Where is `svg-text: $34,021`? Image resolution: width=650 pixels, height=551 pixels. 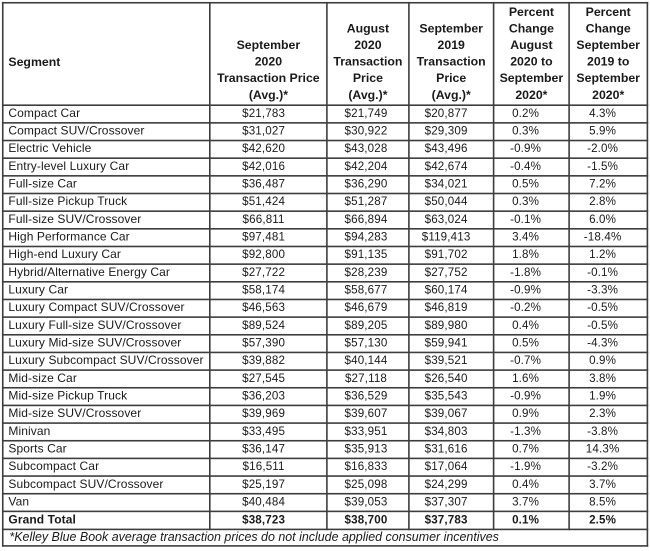
svg-text: $34,021 is located at coordinates (446, 184).